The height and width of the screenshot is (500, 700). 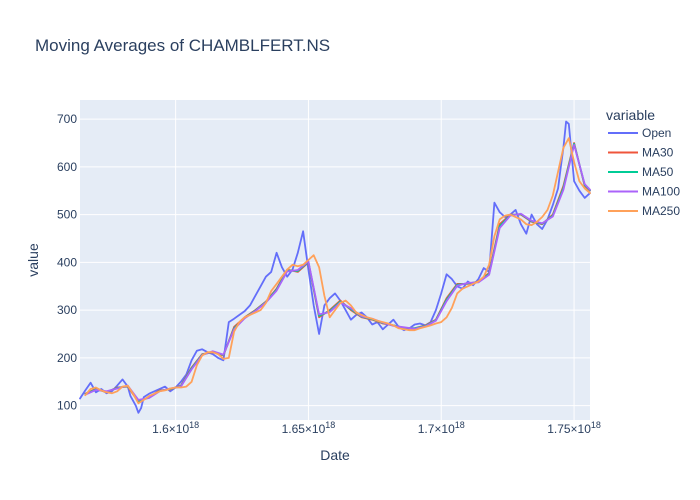 I want to click on x-tick-mantissa: 1.75×10, so click(x=569, y=429).